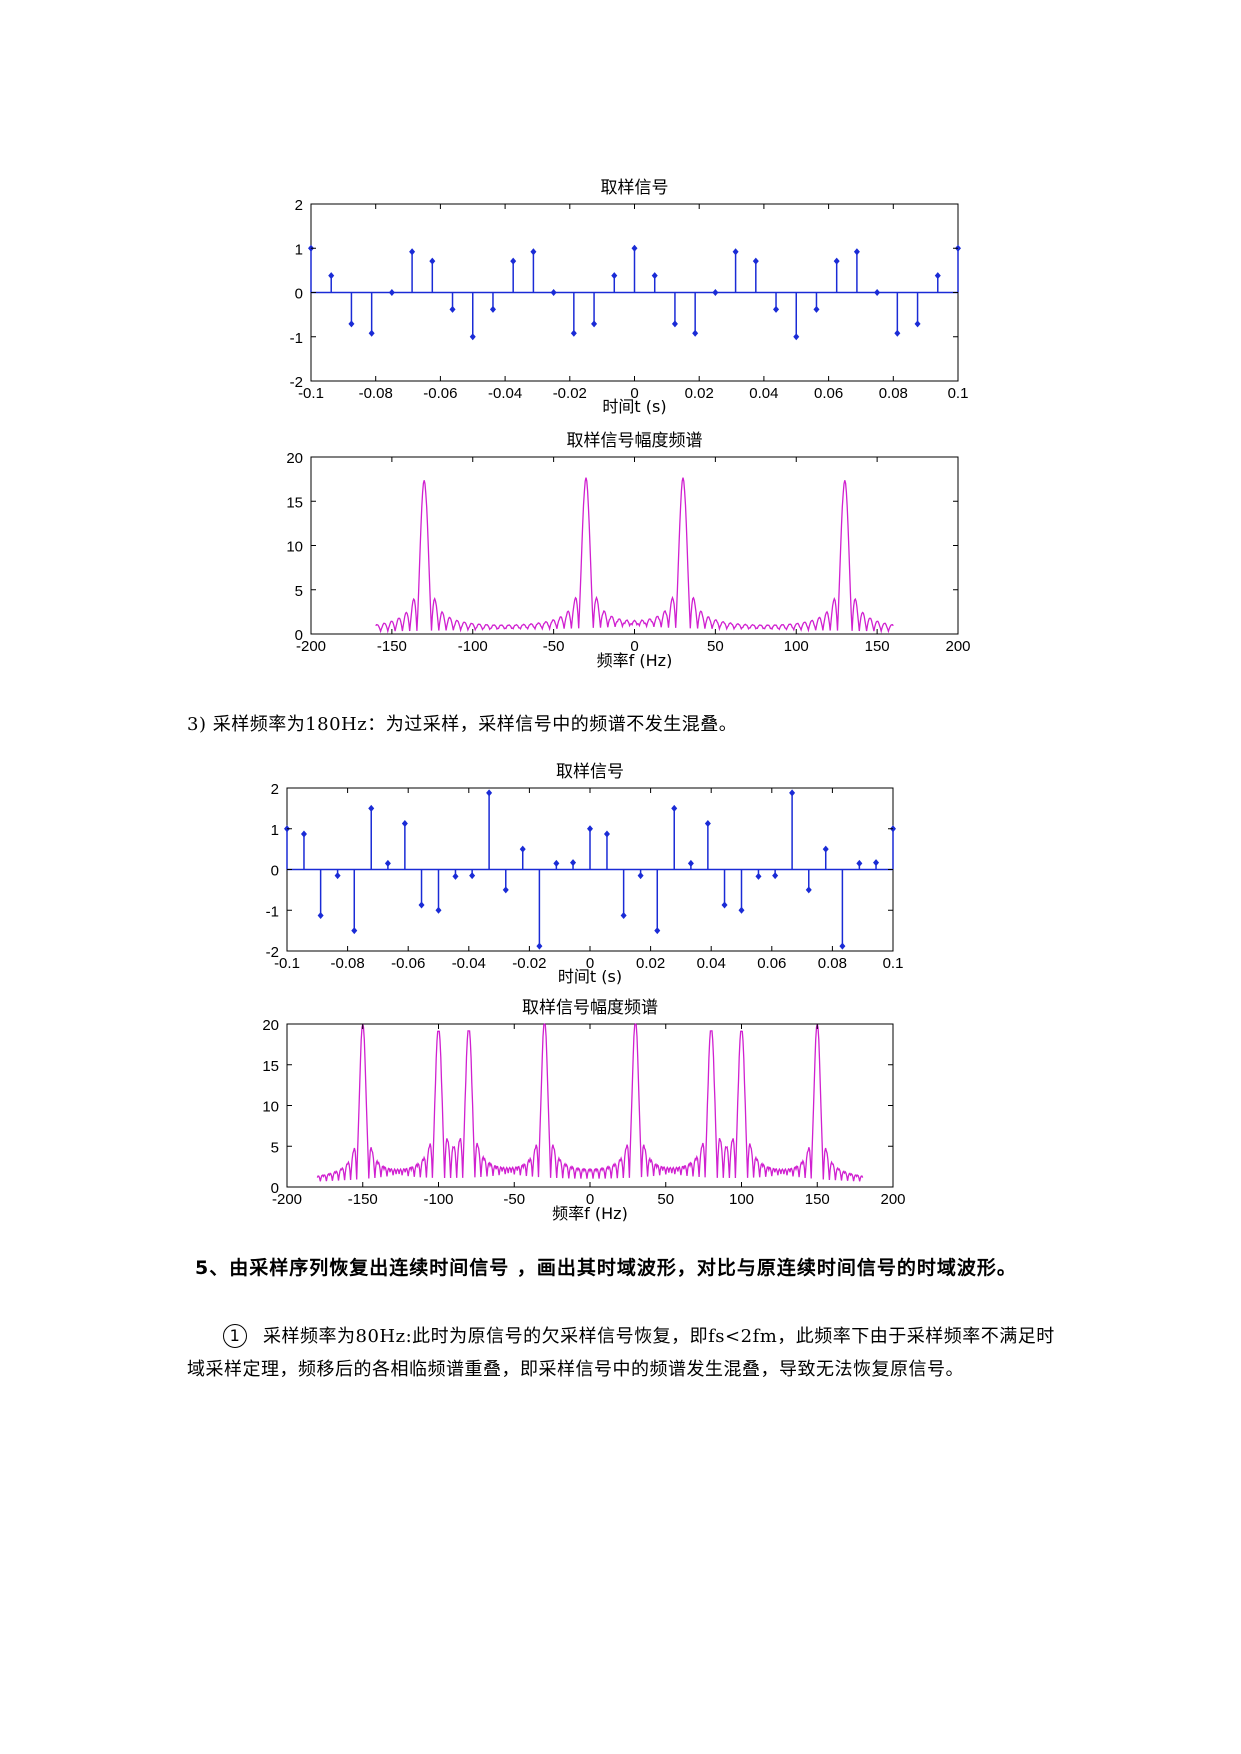 The height and width of the screenshot is (1754, 1241). What do you see at coordinates (272, 952) in the screenshot?
I see `y-tick-label: -2` at bounding box center [272, 952].